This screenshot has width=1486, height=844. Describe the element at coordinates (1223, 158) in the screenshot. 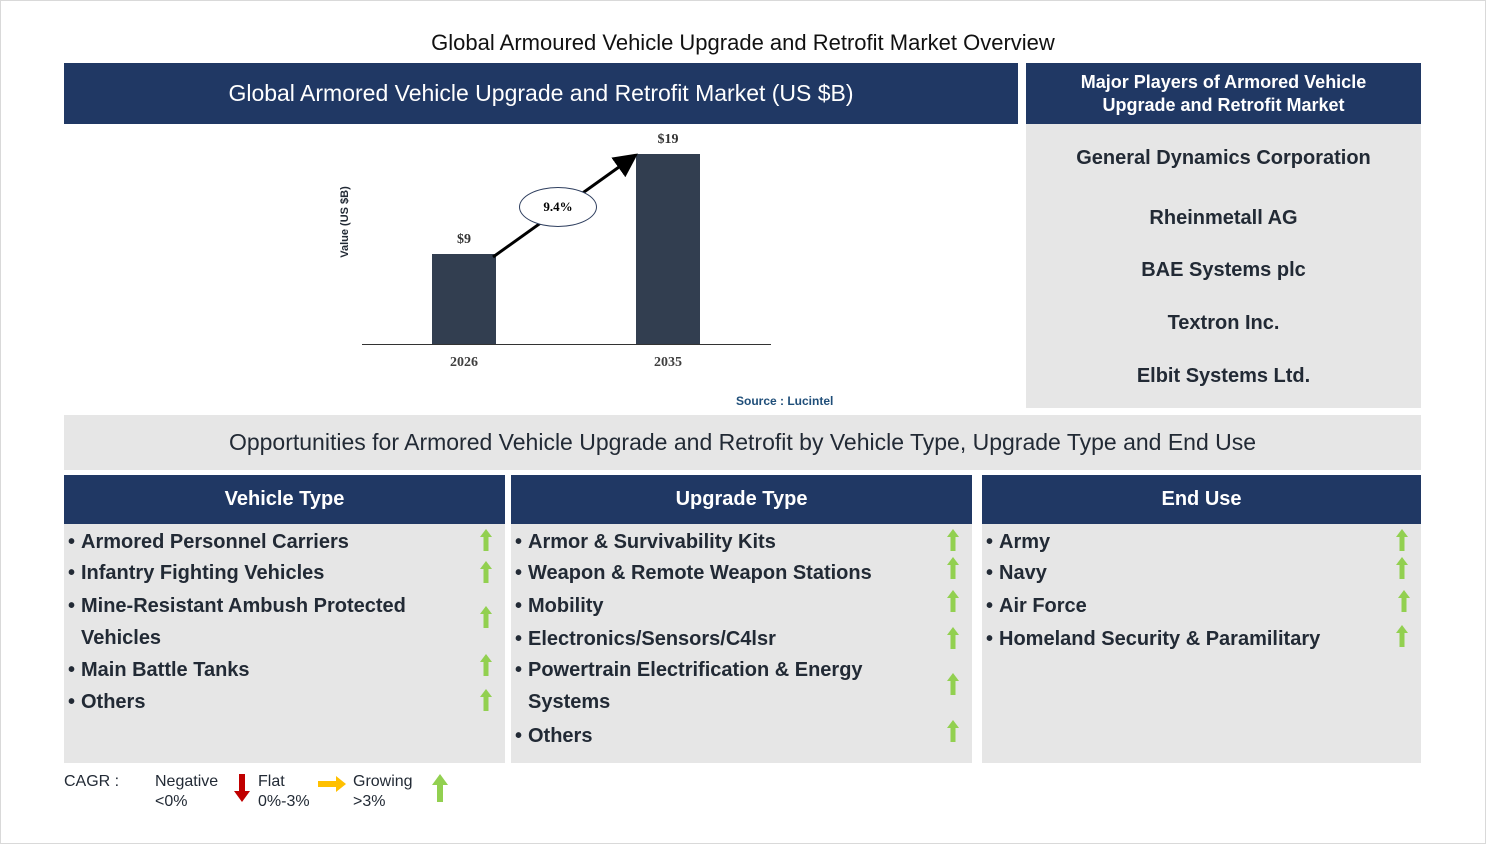

I see `player-item: General Dynamics Corporation` at that location.